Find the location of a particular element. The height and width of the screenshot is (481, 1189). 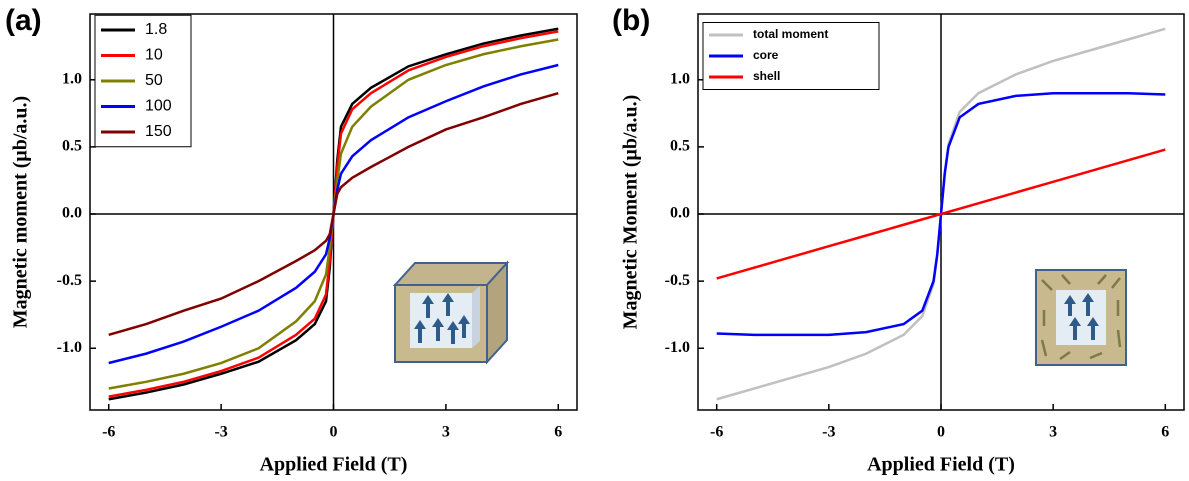

panel-label: (b) is located at coordinates (631, 20).